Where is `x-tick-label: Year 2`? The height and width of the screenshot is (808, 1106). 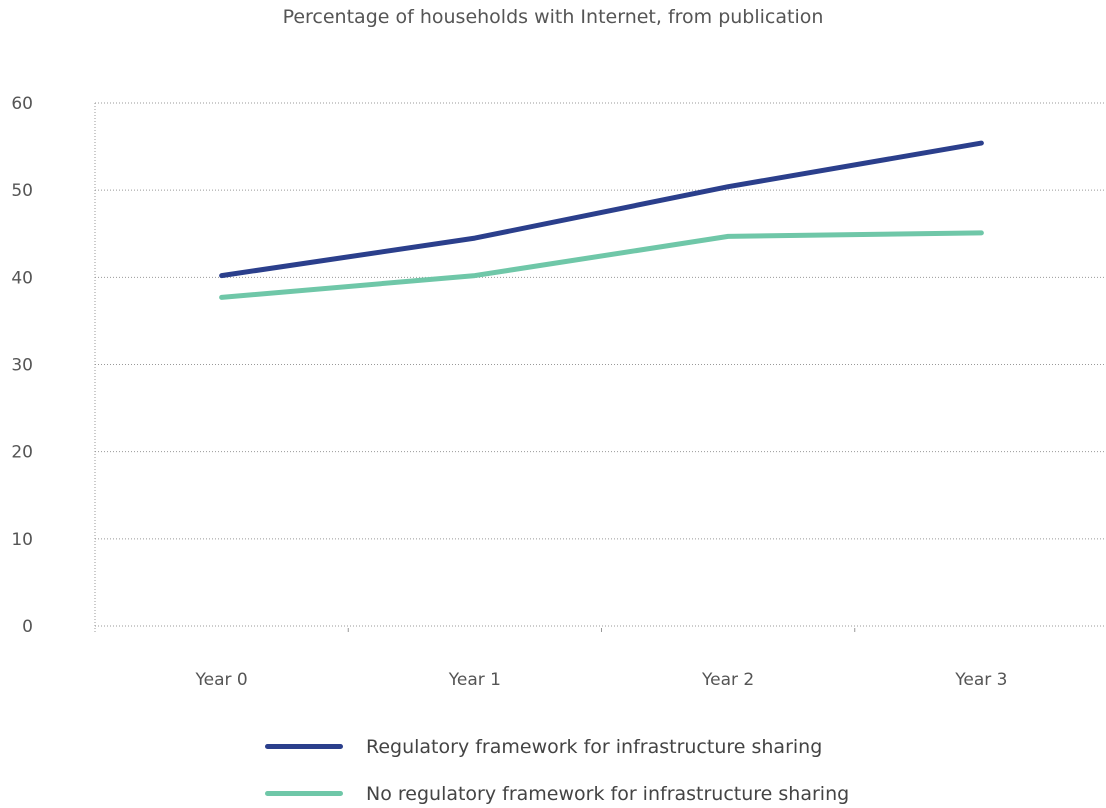 x-tick-label: Year 2 is located at coordinates (727, 680).